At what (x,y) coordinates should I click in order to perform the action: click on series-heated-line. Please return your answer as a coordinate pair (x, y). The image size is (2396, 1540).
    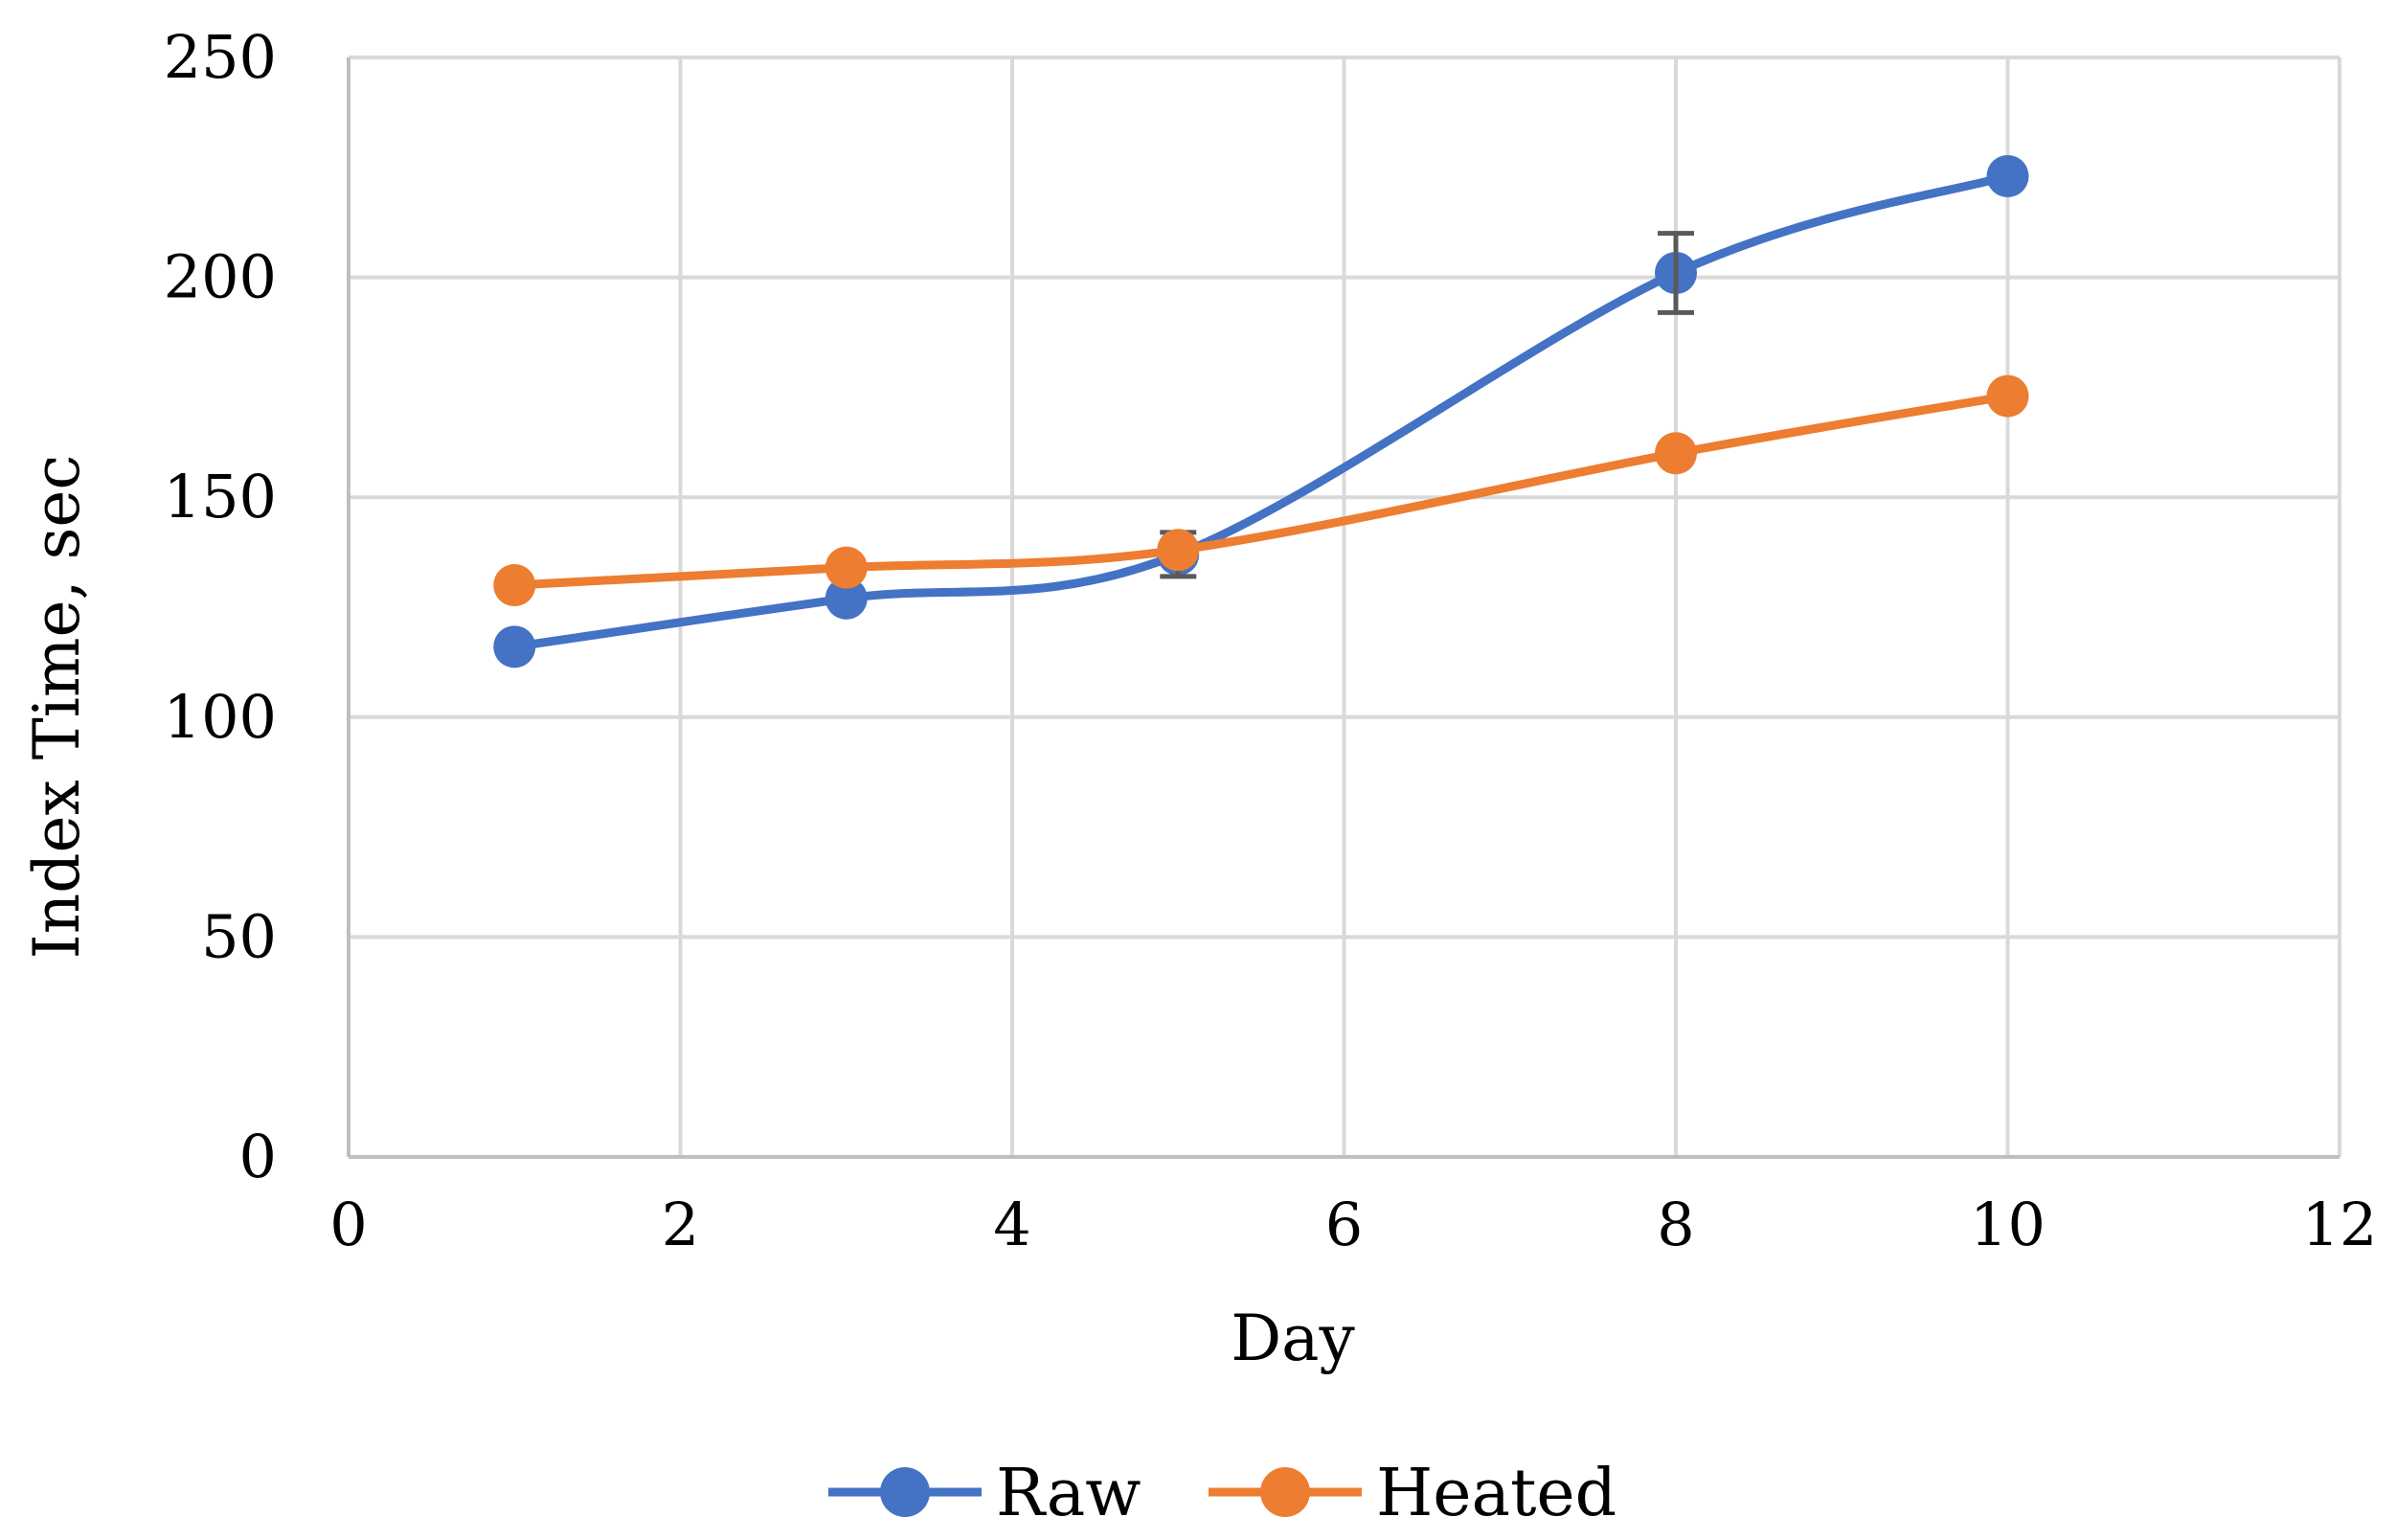
    Looking at the image, I should click on (1260, 491).